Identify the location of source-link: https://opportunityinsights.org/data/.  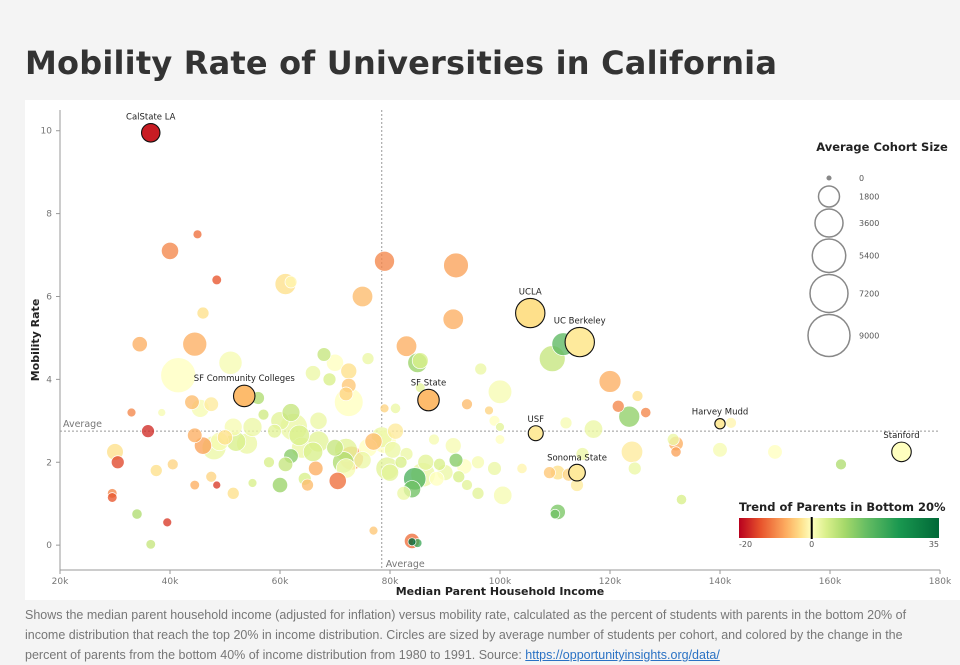
(622, 655).